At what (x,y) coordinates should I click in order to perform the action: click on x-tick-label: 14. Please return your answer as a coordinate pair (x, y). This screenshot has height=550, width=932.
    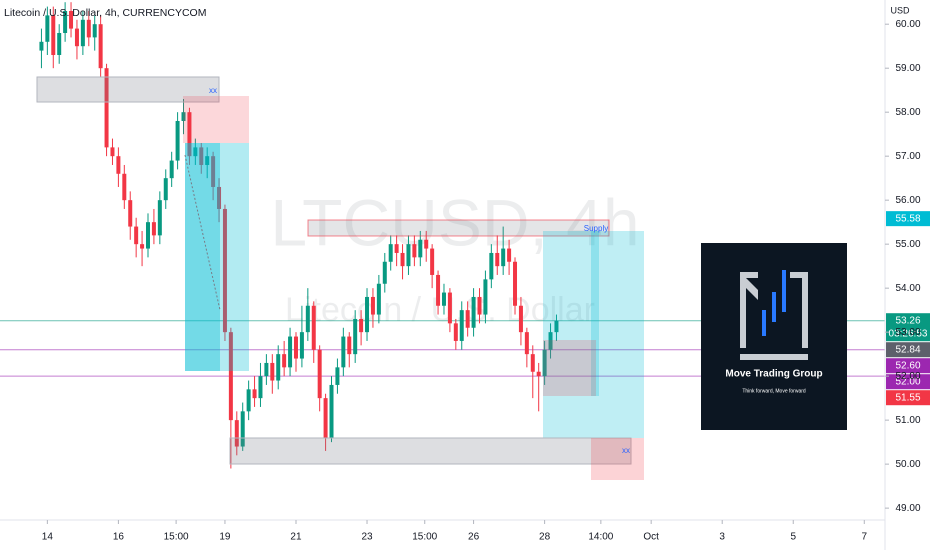
    Looking at the image, I should click on (48, 537).